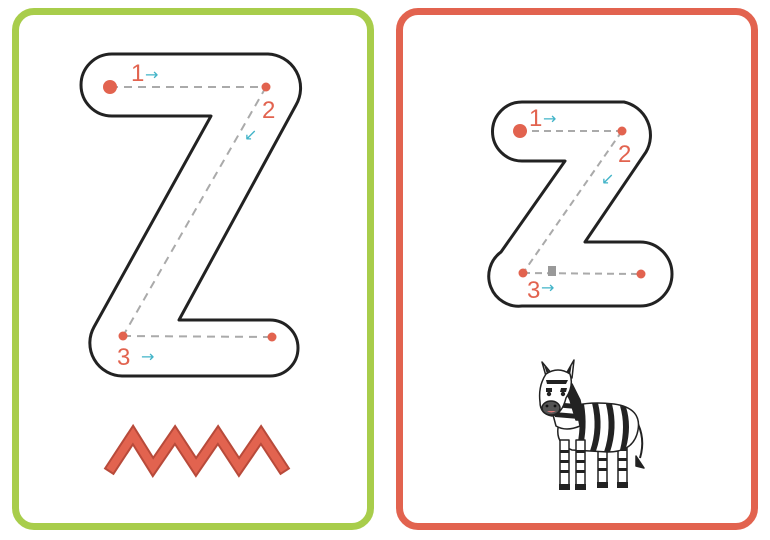 This screenshot has width=770, height=540. Describe the element at coordinates (591, 424) in the screenshot. I see `zebra-illustration` at that location.